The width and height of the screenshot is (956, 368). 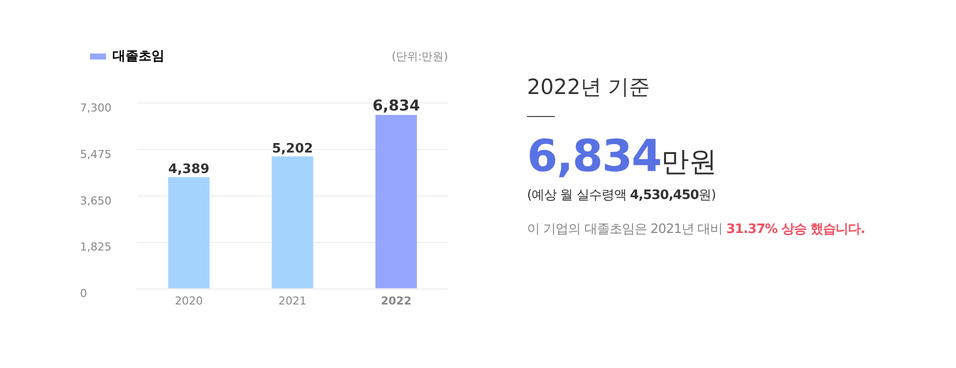 What do you see at coordinates (625, 229) in the screenshot?
I see `text: 이 기업의 대졸초임은 2021년 대비` at bounding box center [625, 229].